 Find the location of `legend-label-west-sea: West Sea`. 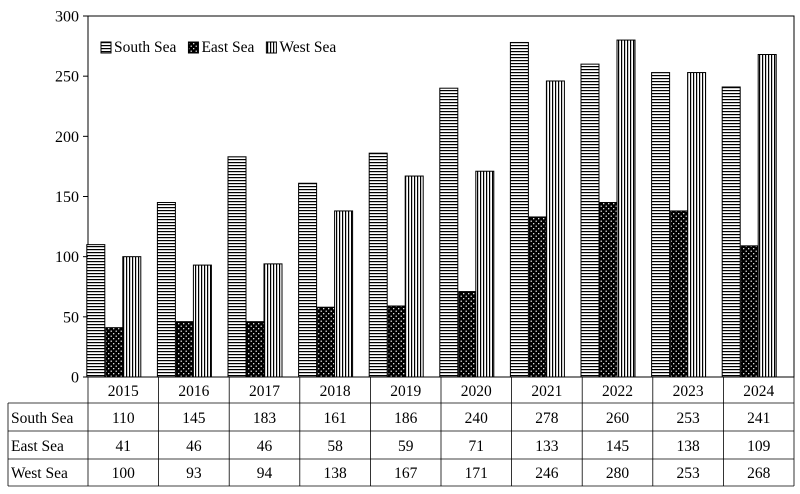

legend-label-west-sea: West Sea is located at coordinates (307, 47).